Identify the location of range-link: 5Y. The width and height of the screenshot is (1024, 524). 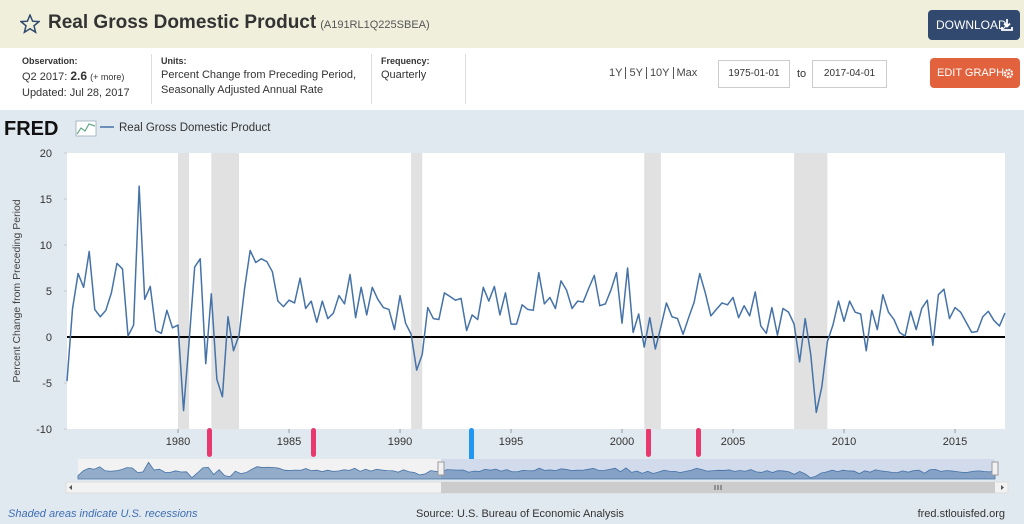
(635, 73).